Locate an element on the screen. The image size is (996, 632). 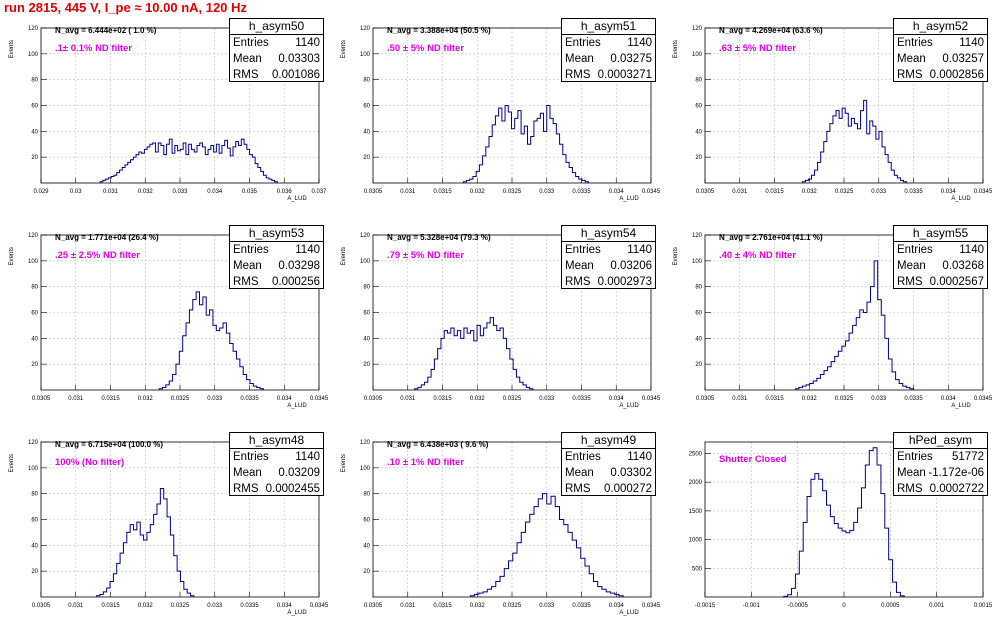
x-tick-label: 0.03 is located at coordinates (76, 192).